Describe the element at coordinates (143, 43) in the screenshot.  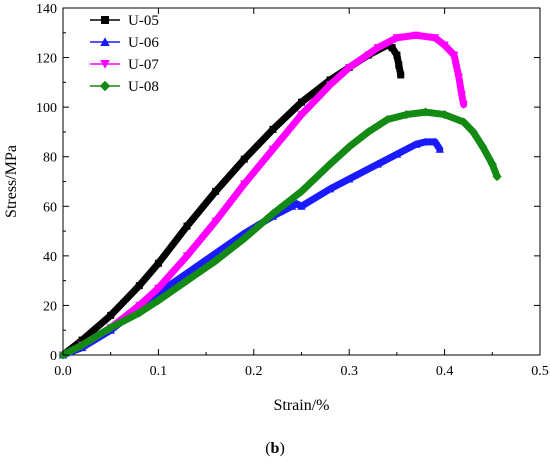
I see `legend-label-u-06: U-06` at that location.